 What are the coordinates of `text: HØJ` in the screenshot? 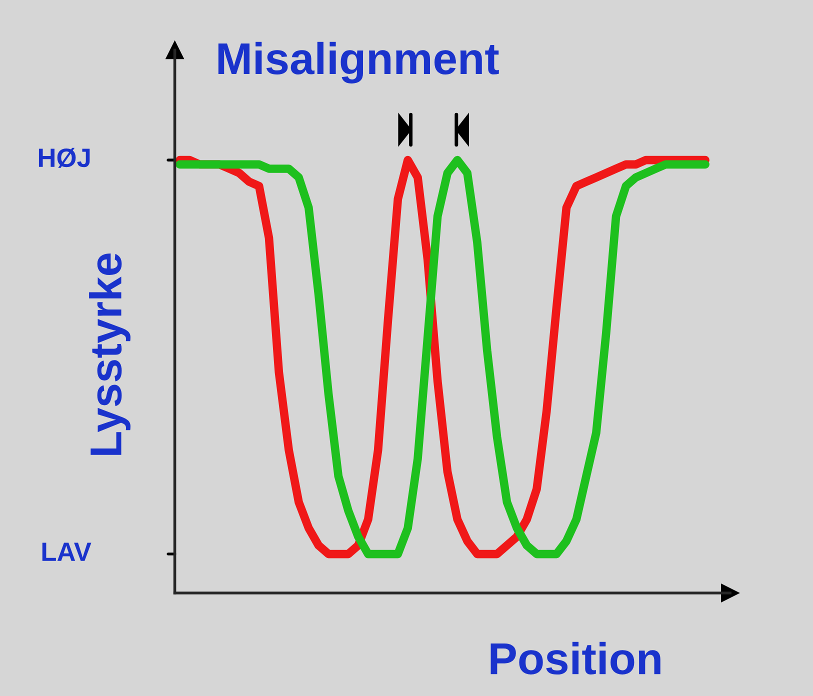 It's located at (64, 158).